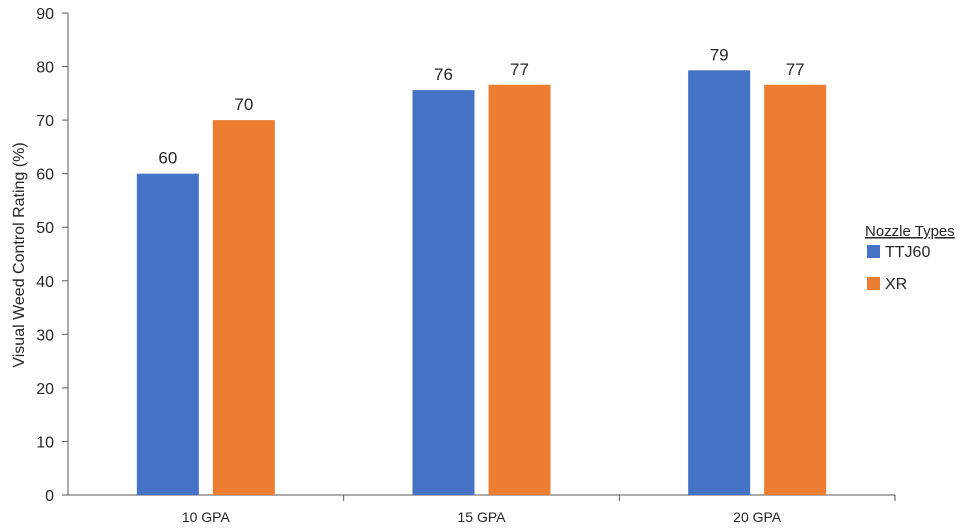 Image resolution: width=972 pixels, height=528 pixels. What do you see at coordinates (45, 121) in the screenshot?
I see `y-tick-label: 70` at bounding box center [45, 121].